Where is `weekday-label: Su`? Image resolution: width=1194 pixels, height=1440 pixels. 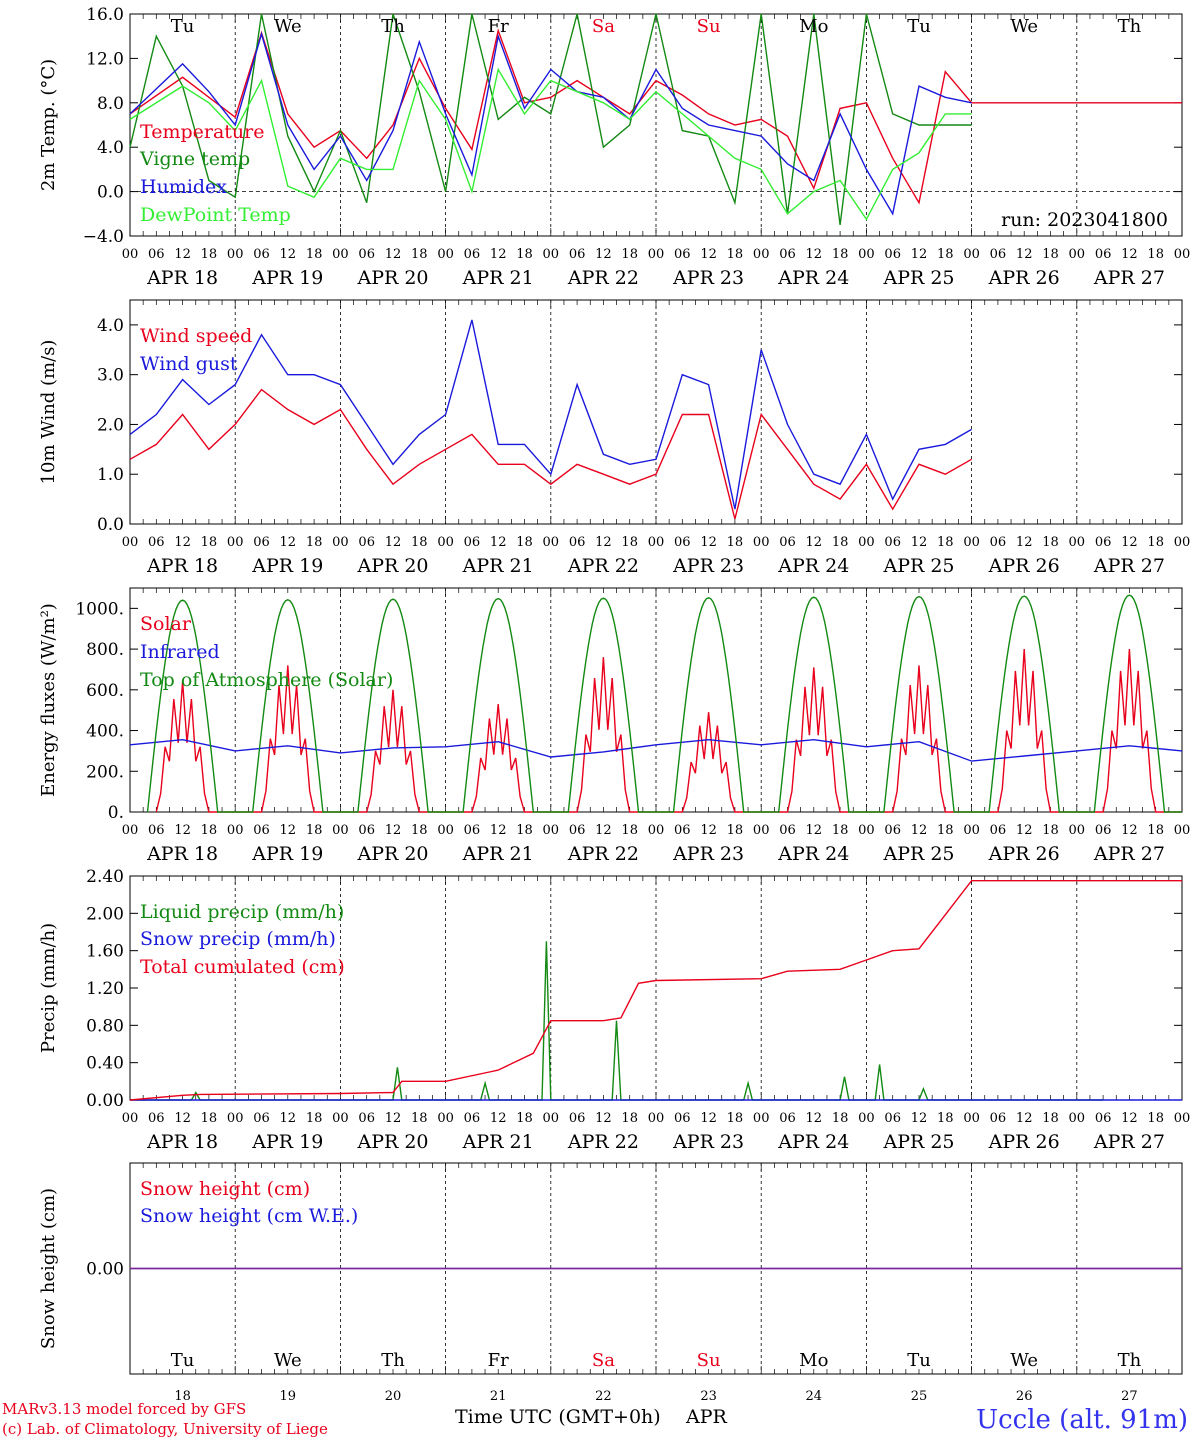 weekday-label: Su is located at coordinates (709, 26).